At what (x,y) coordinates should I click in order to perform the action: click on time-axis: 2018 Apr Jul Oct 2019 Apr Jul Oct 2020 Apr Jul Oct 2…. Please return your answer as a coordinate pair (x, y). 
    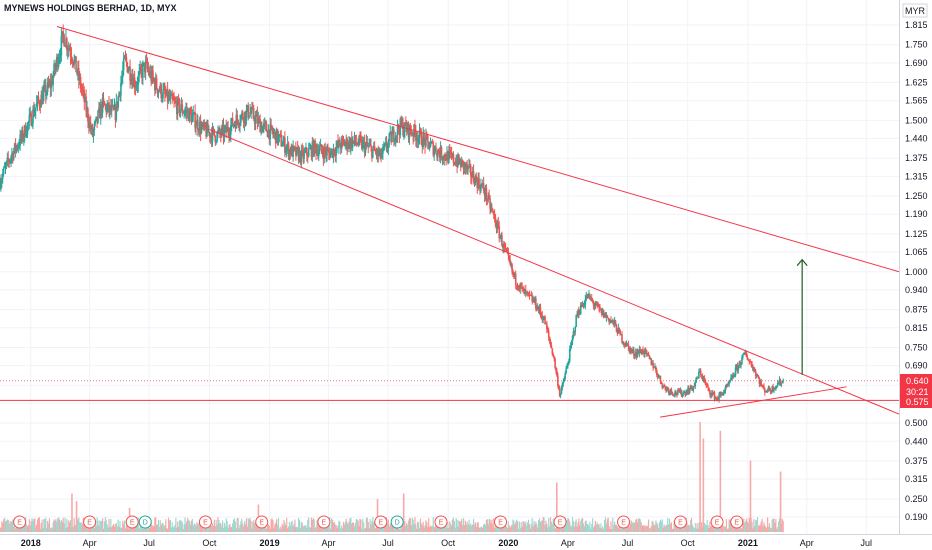
    Looking at the image, I should click on (446, 543).